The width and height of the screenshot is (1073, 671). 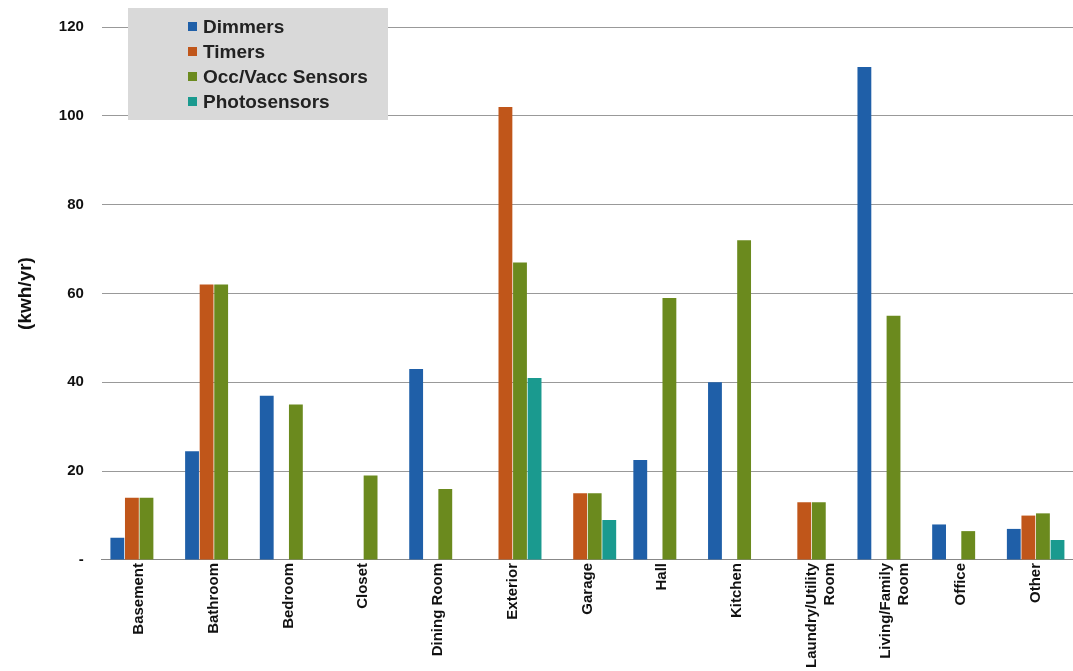 I want to click on legend-label: Dimmers, so click(x=244, y=26).